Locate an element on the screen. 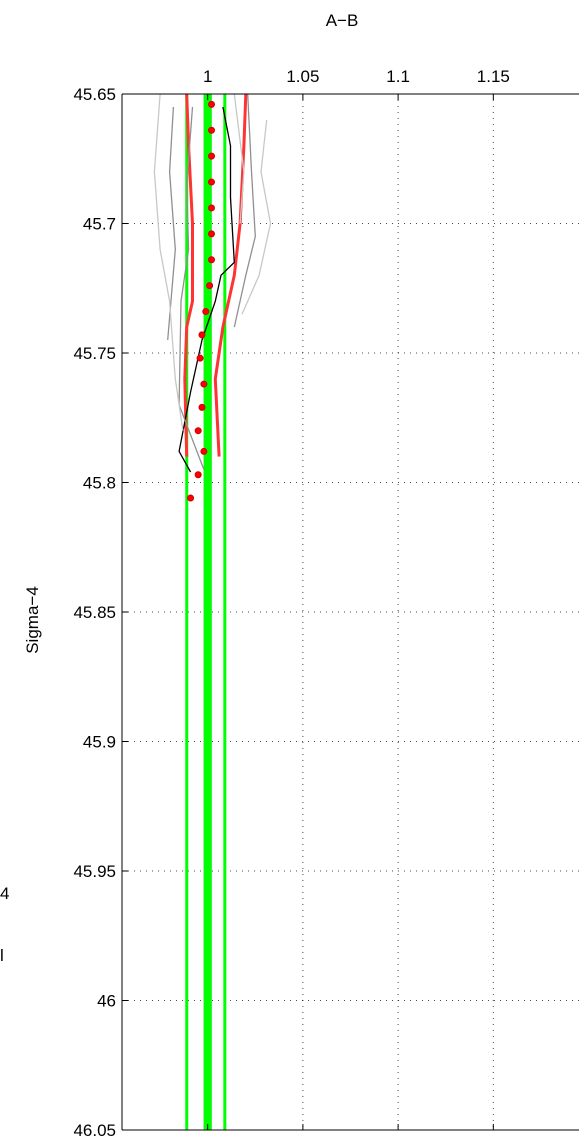  y-tick-label: 46.05 is located at coordinates (94, 1130).